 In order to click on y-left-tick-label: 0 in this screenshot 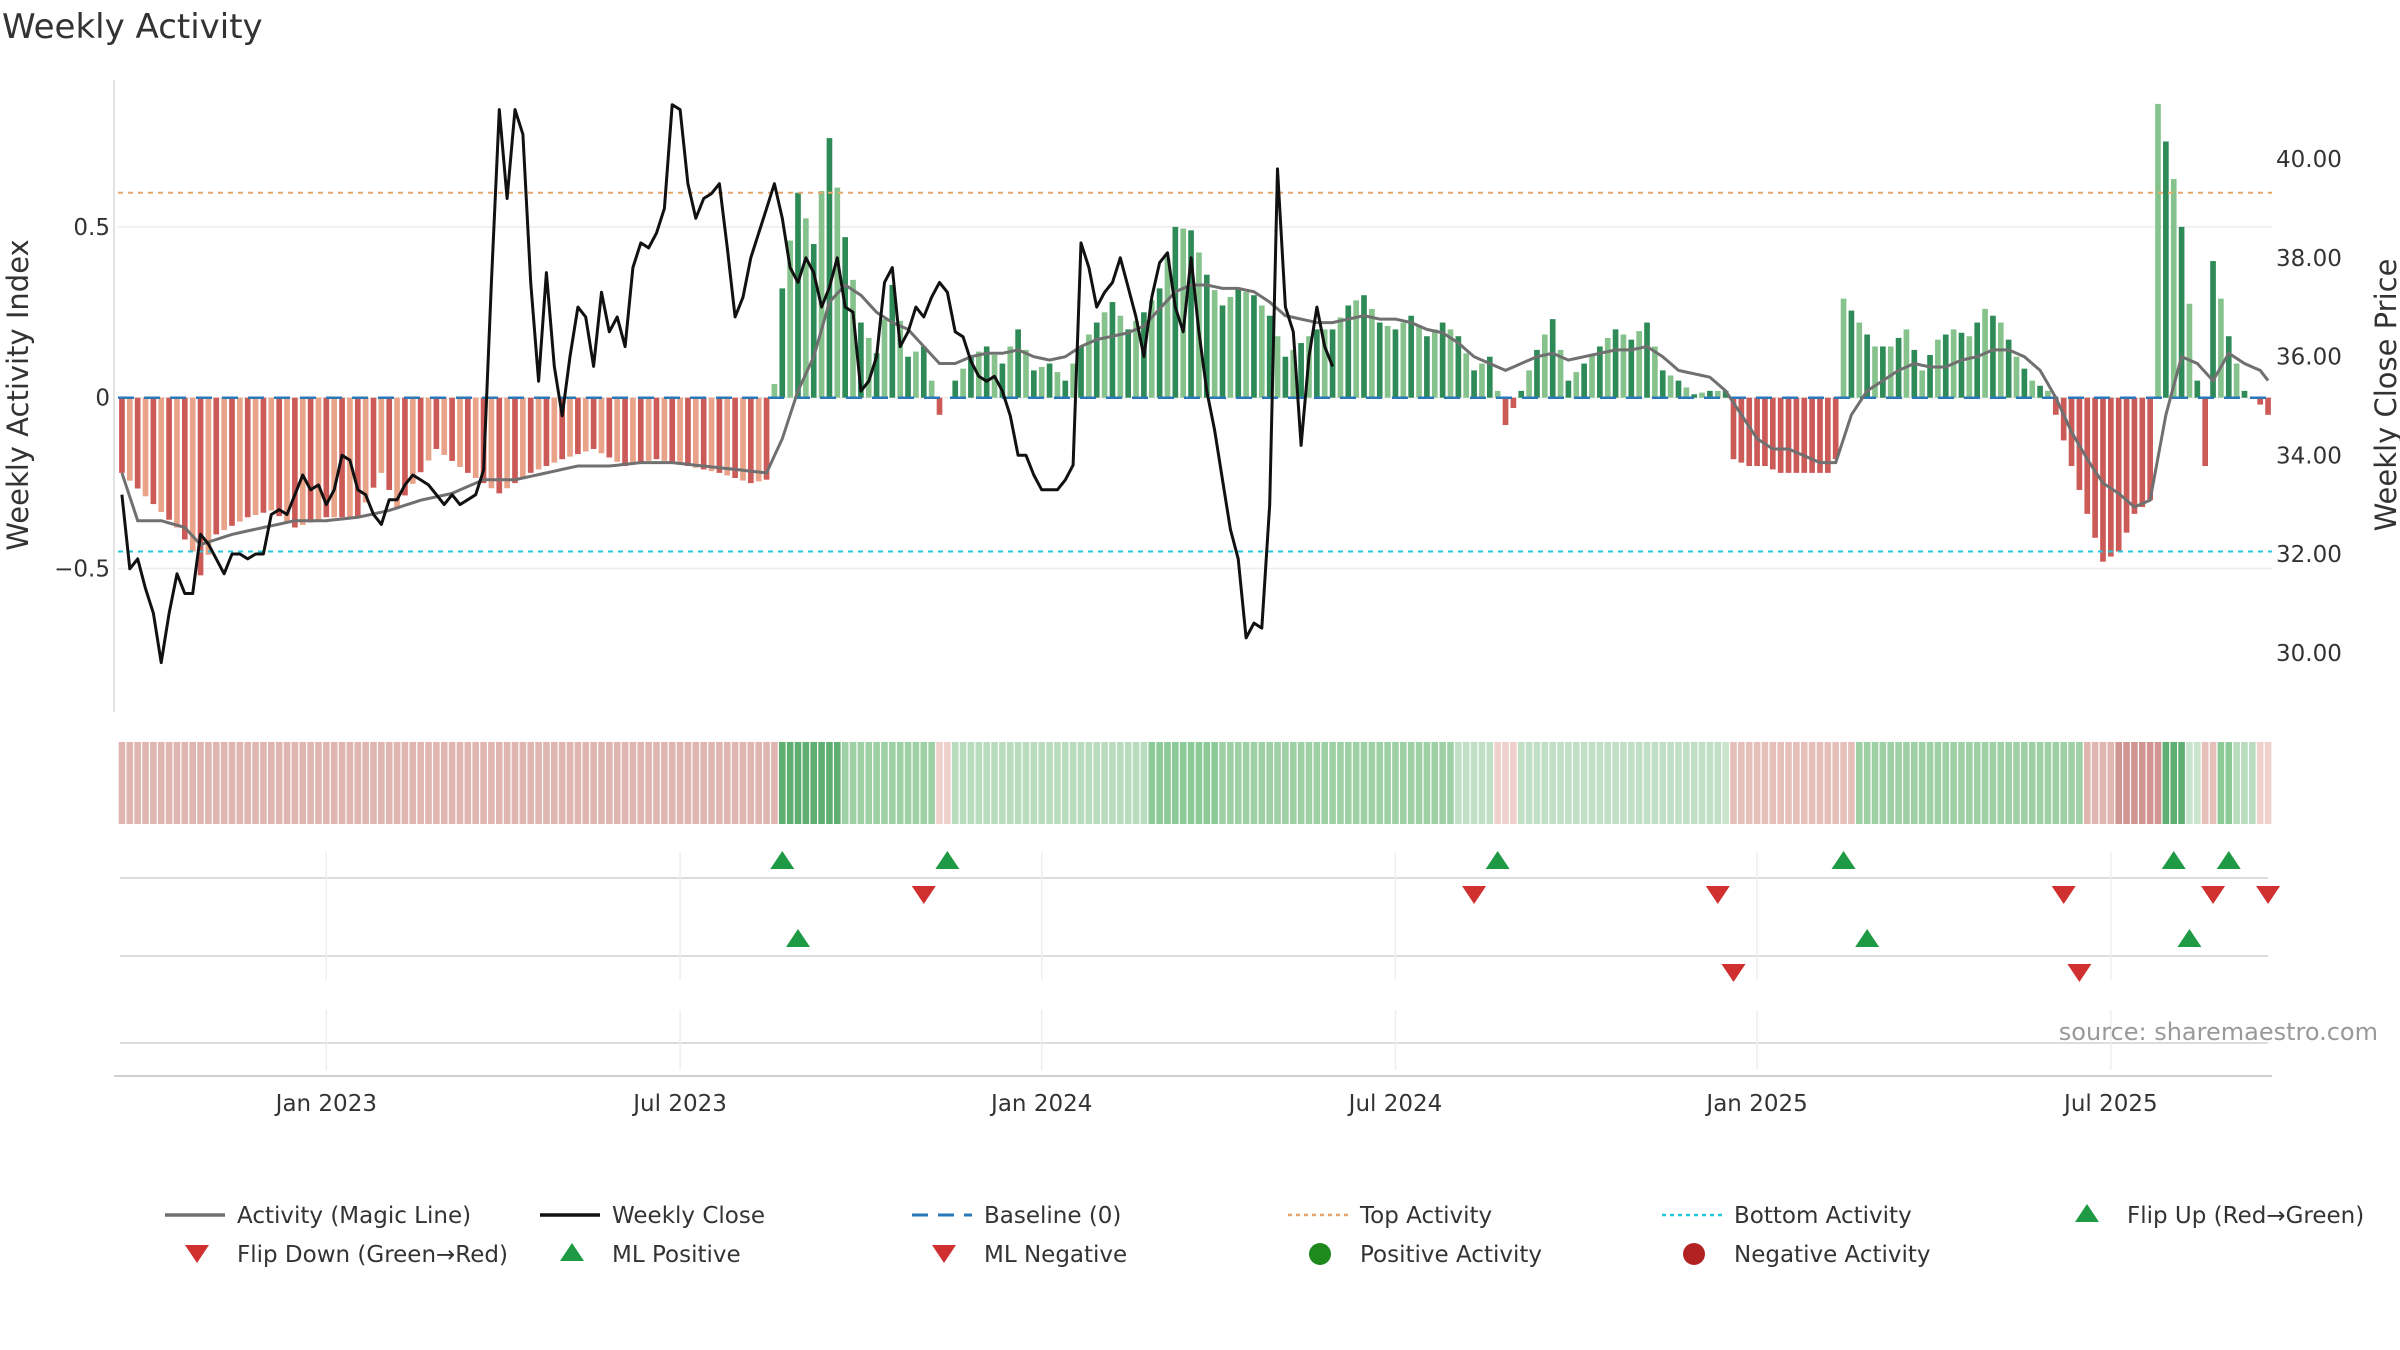, I will do `click(102, 399)`.